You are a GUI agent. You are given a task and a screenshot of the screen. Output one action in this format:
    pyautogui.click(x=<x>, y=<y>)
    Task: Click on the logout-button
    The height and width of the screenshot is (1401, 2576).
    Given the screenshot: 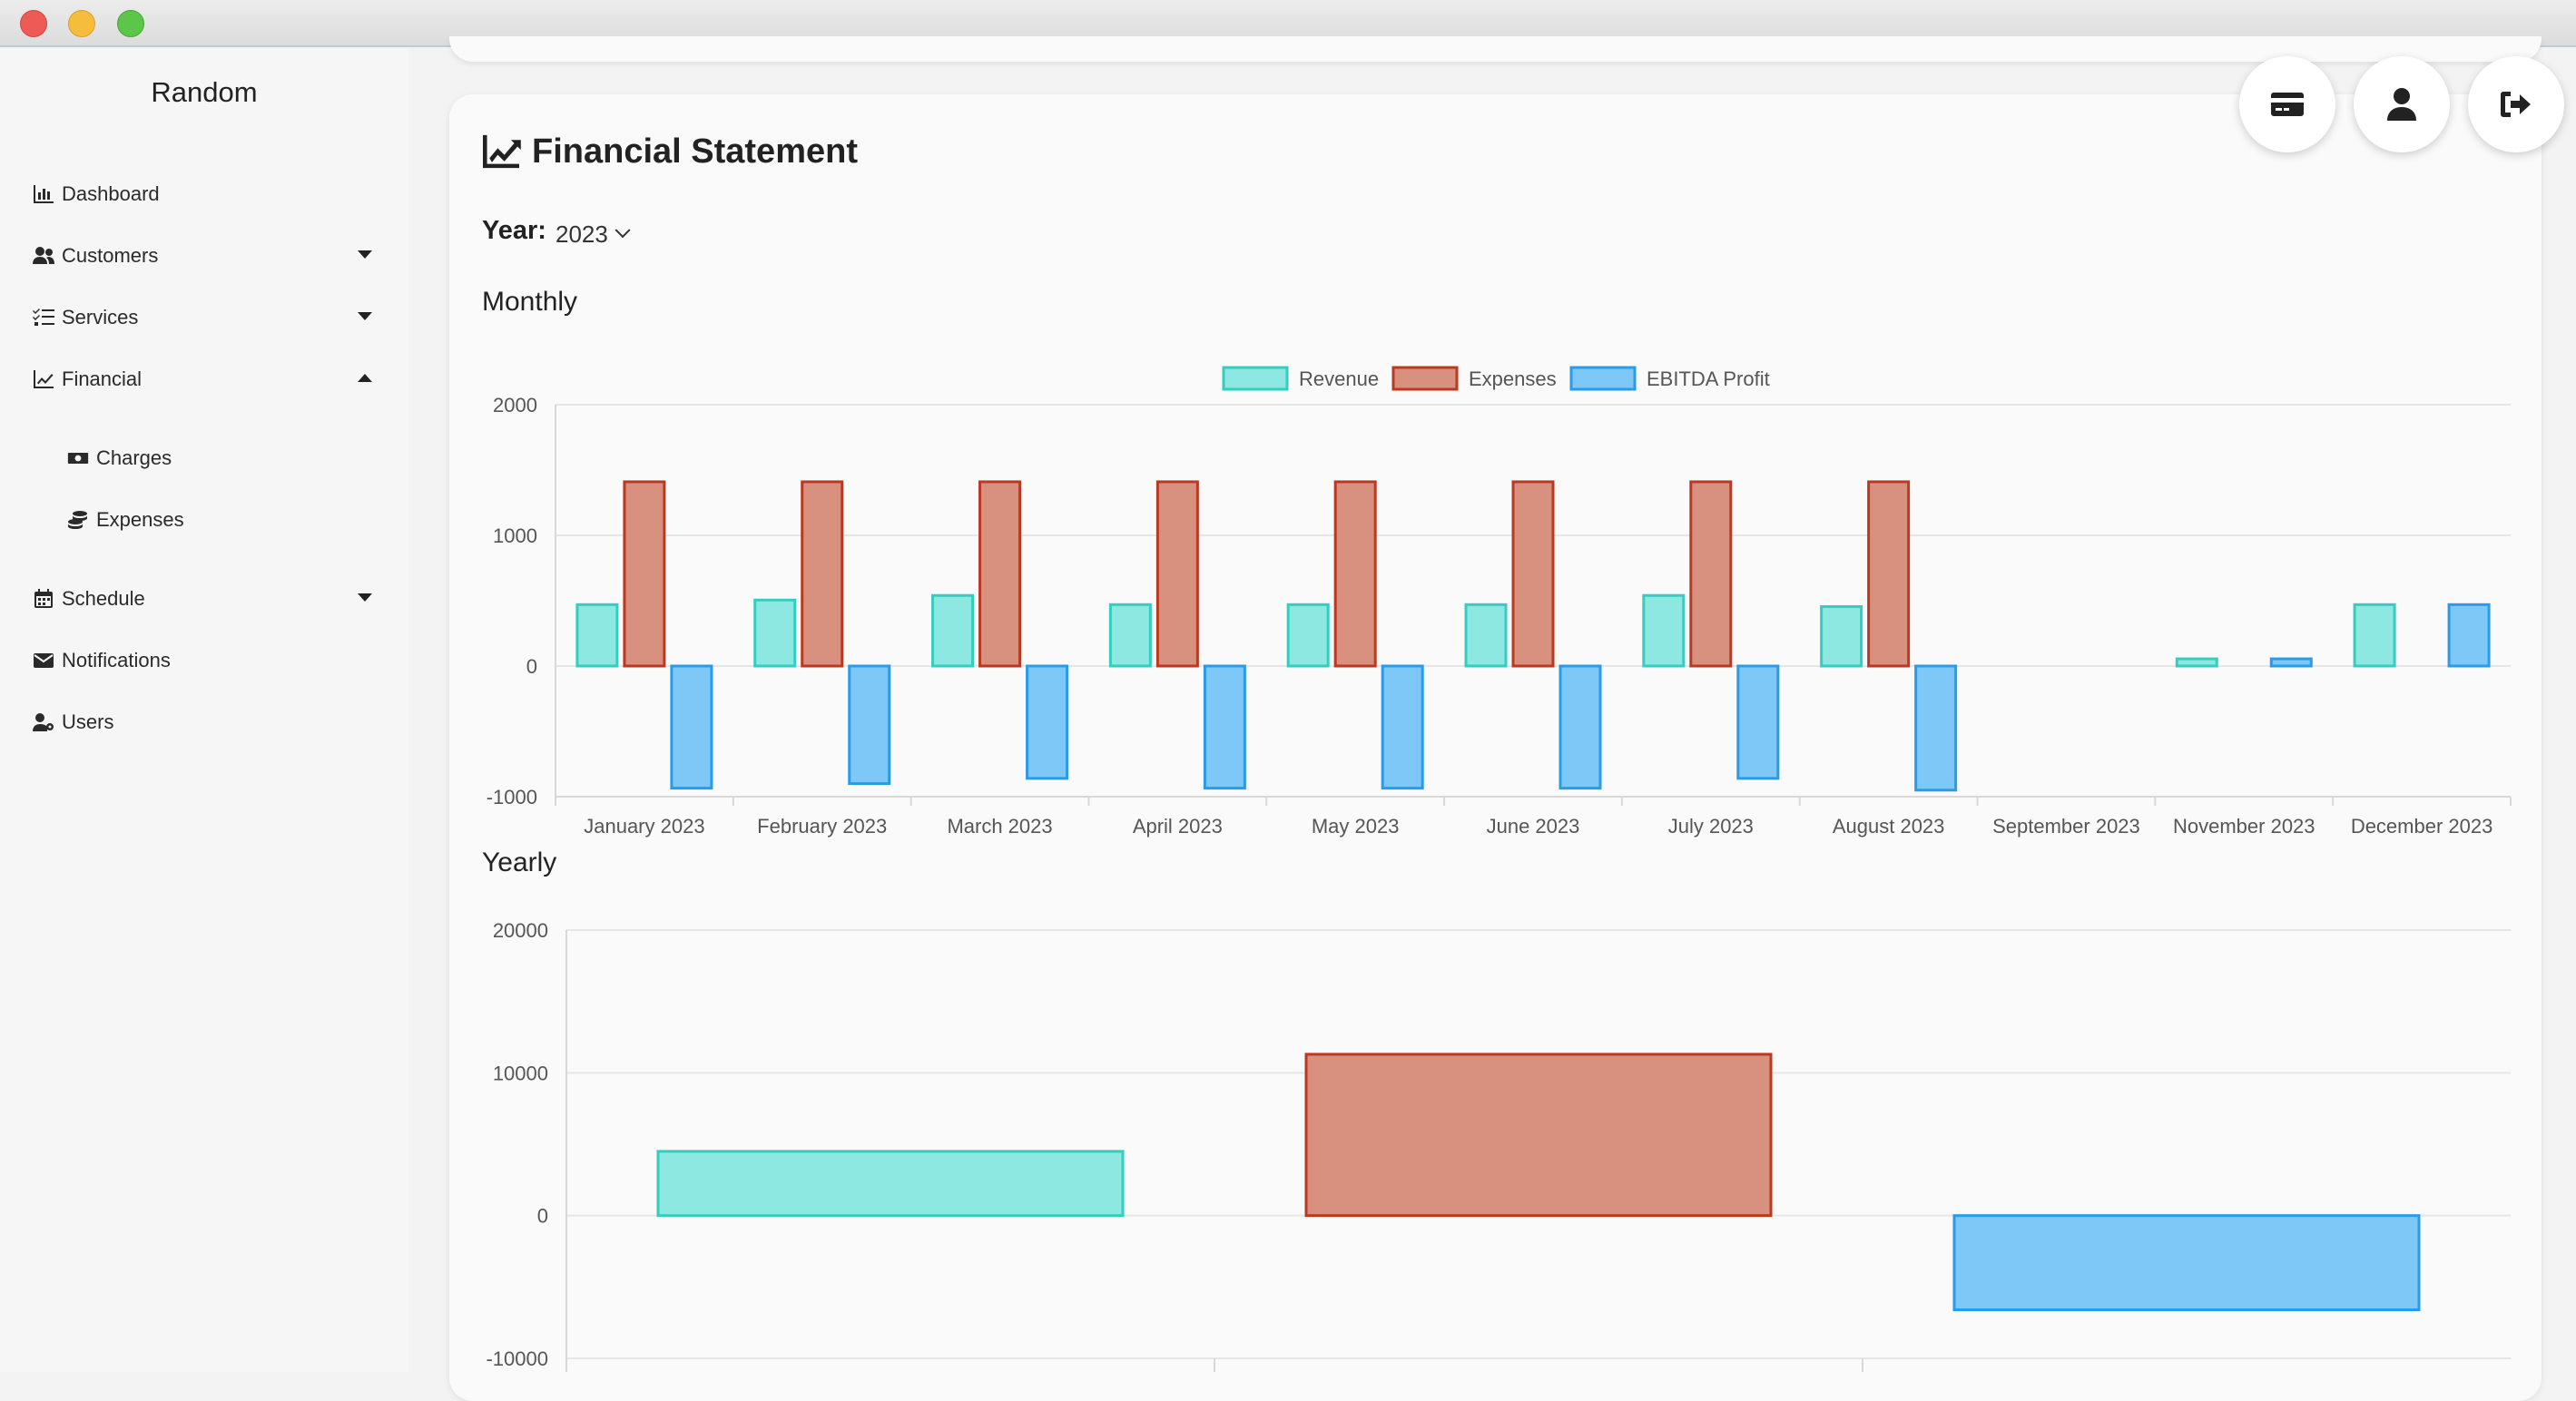 What is the action you would take?
    pyautogui.click(x=2516, y=104)
    